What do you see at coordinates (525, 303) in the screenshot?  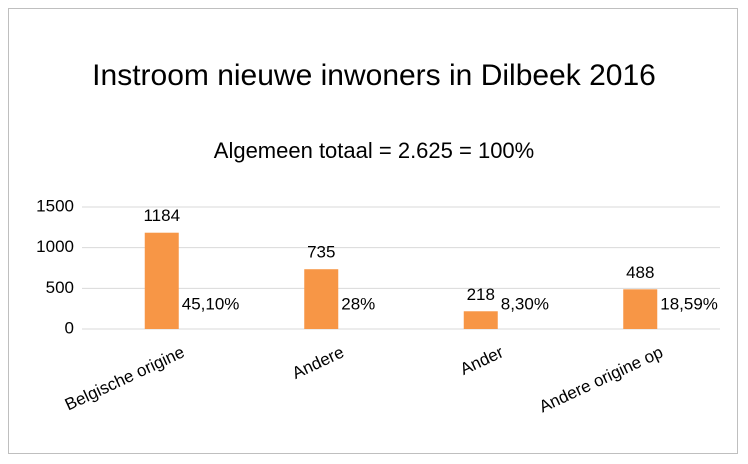 I see `percent-label: 8,30%` at bounding box center [525, 303].